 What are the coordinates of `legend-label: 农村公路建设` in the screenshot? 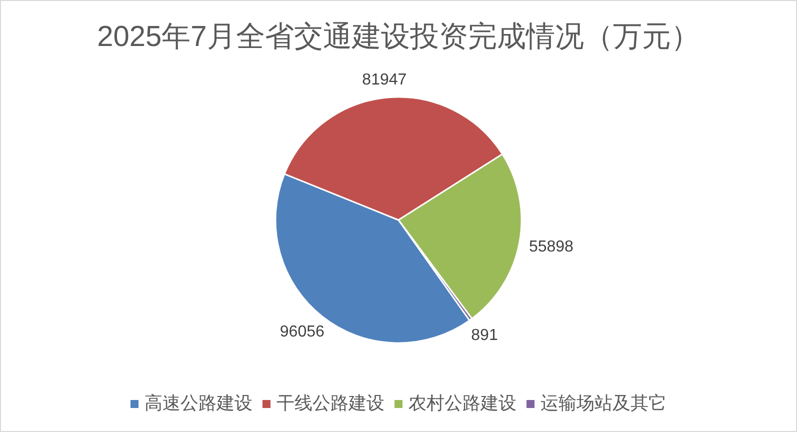 It's located at (462, 403).